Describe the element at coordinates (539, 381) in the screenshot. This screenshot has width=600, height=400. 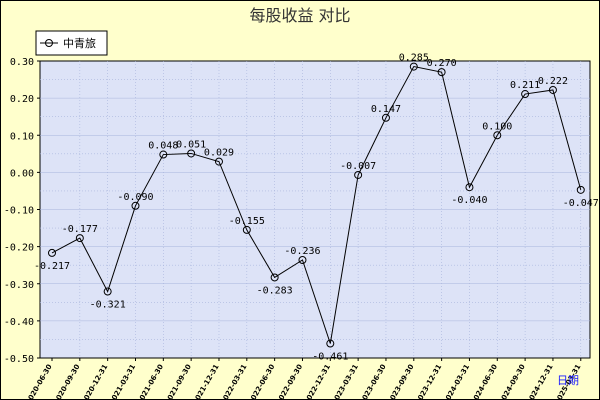
I see `x-tick-label: 2024-12-31` at that location.